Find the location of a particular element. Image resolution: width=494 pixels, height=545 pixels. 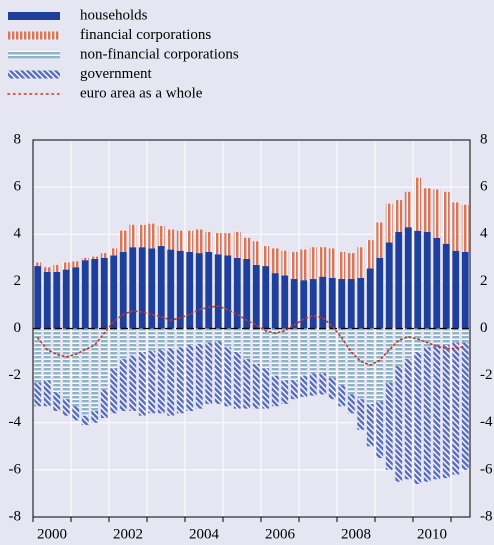

y-tick-label: 6 is located at coordinates (18, 187).